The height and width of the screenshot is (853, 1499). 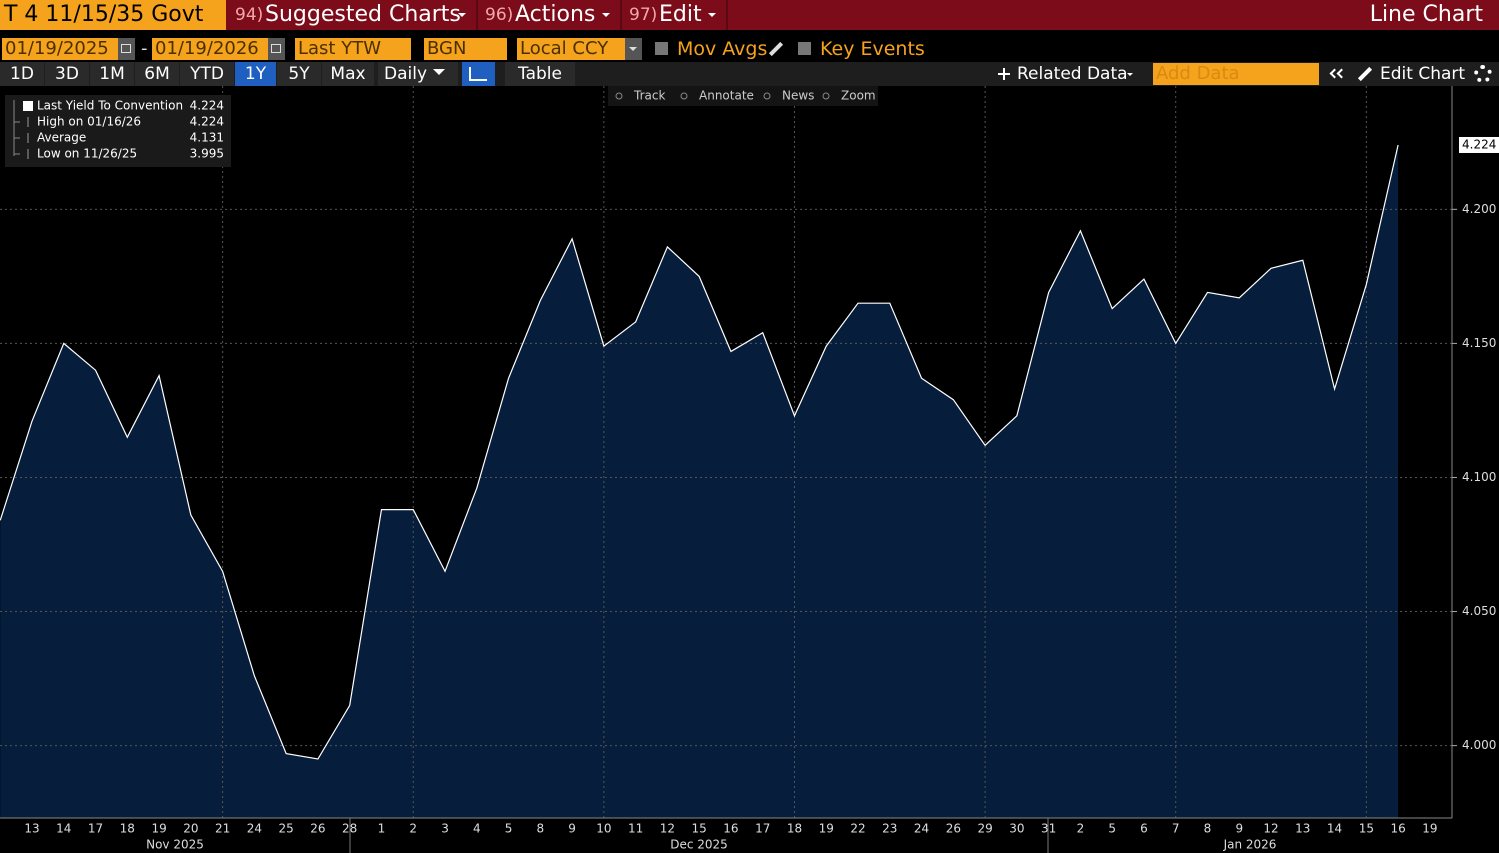 I want to click on pencil-icon, so click(x=776, y=49).